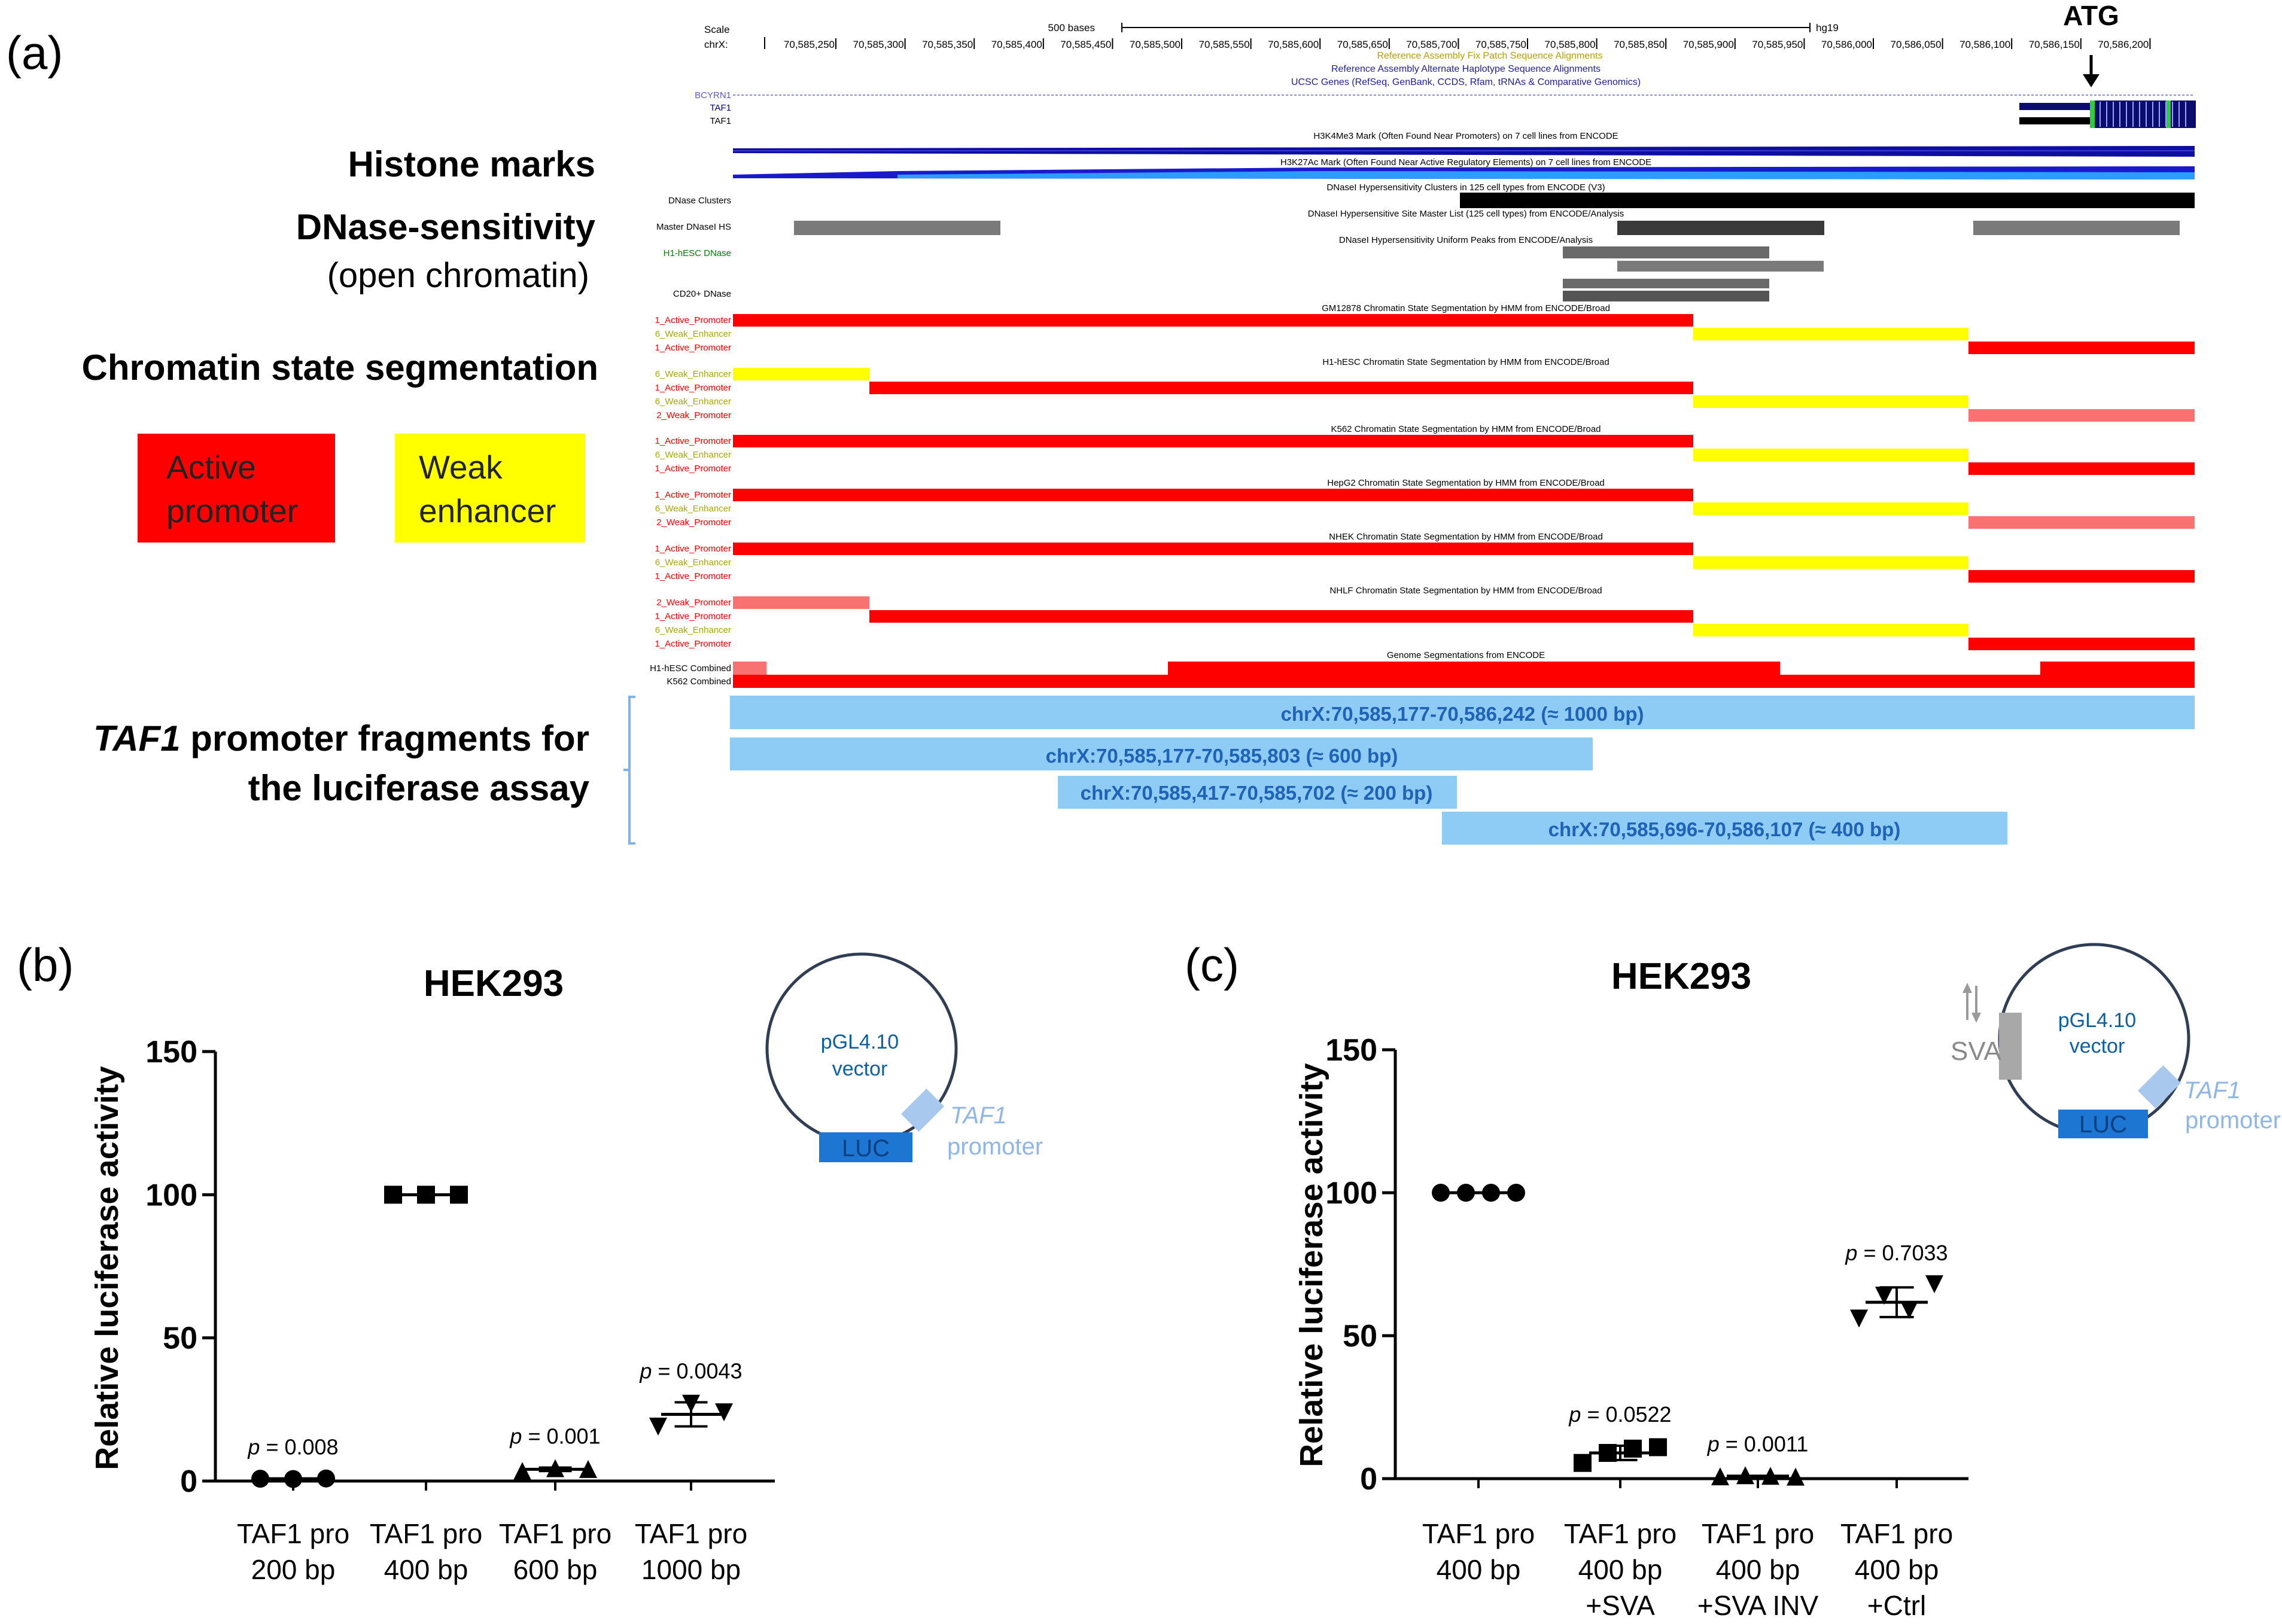 Image resolution: width=2282 pixels, height=1624 pixels. What do you see at coordinates (720, 121) in the screenshot?
I see `gene-label-taf1-b: TAF1` at bounding box center [720, 121].